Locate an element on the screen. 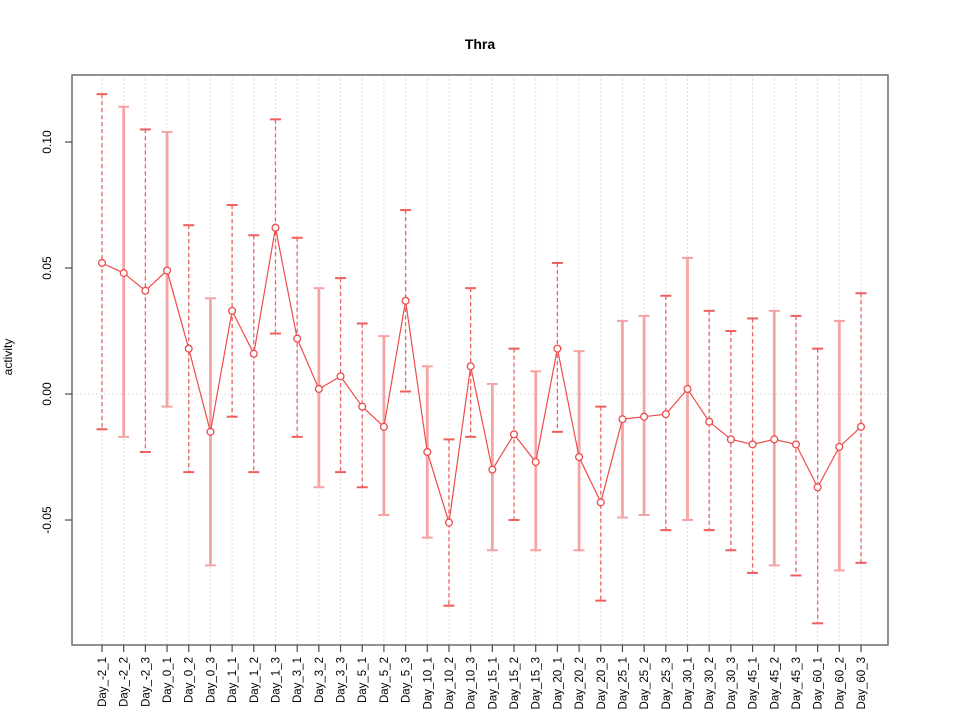 Image resolution: width=960 pixels, height=720 pixels. x-tick-label: Day_45_3 is located at coordinates (797, 683).